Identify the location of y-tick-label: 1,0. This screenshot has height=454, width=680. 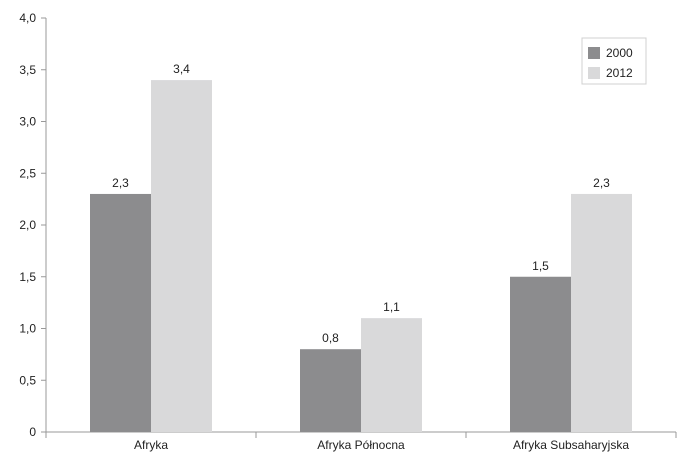
(27, 329).